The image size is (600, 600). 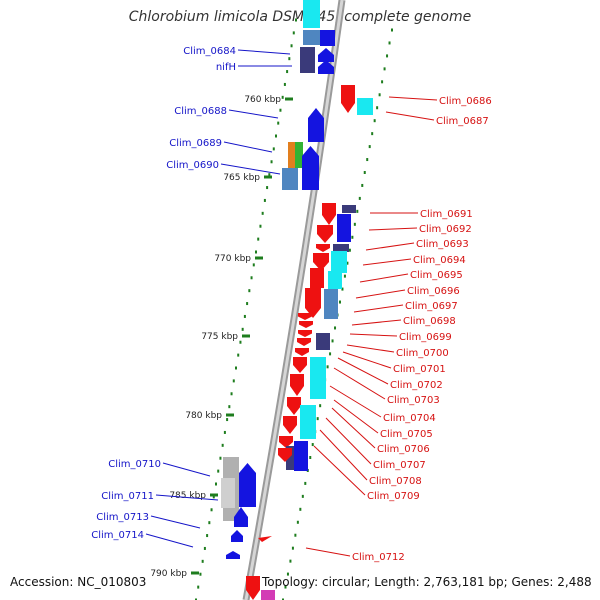 I want to click on reverse-gene-label: Clim_0691, so click(x=446, y=214).